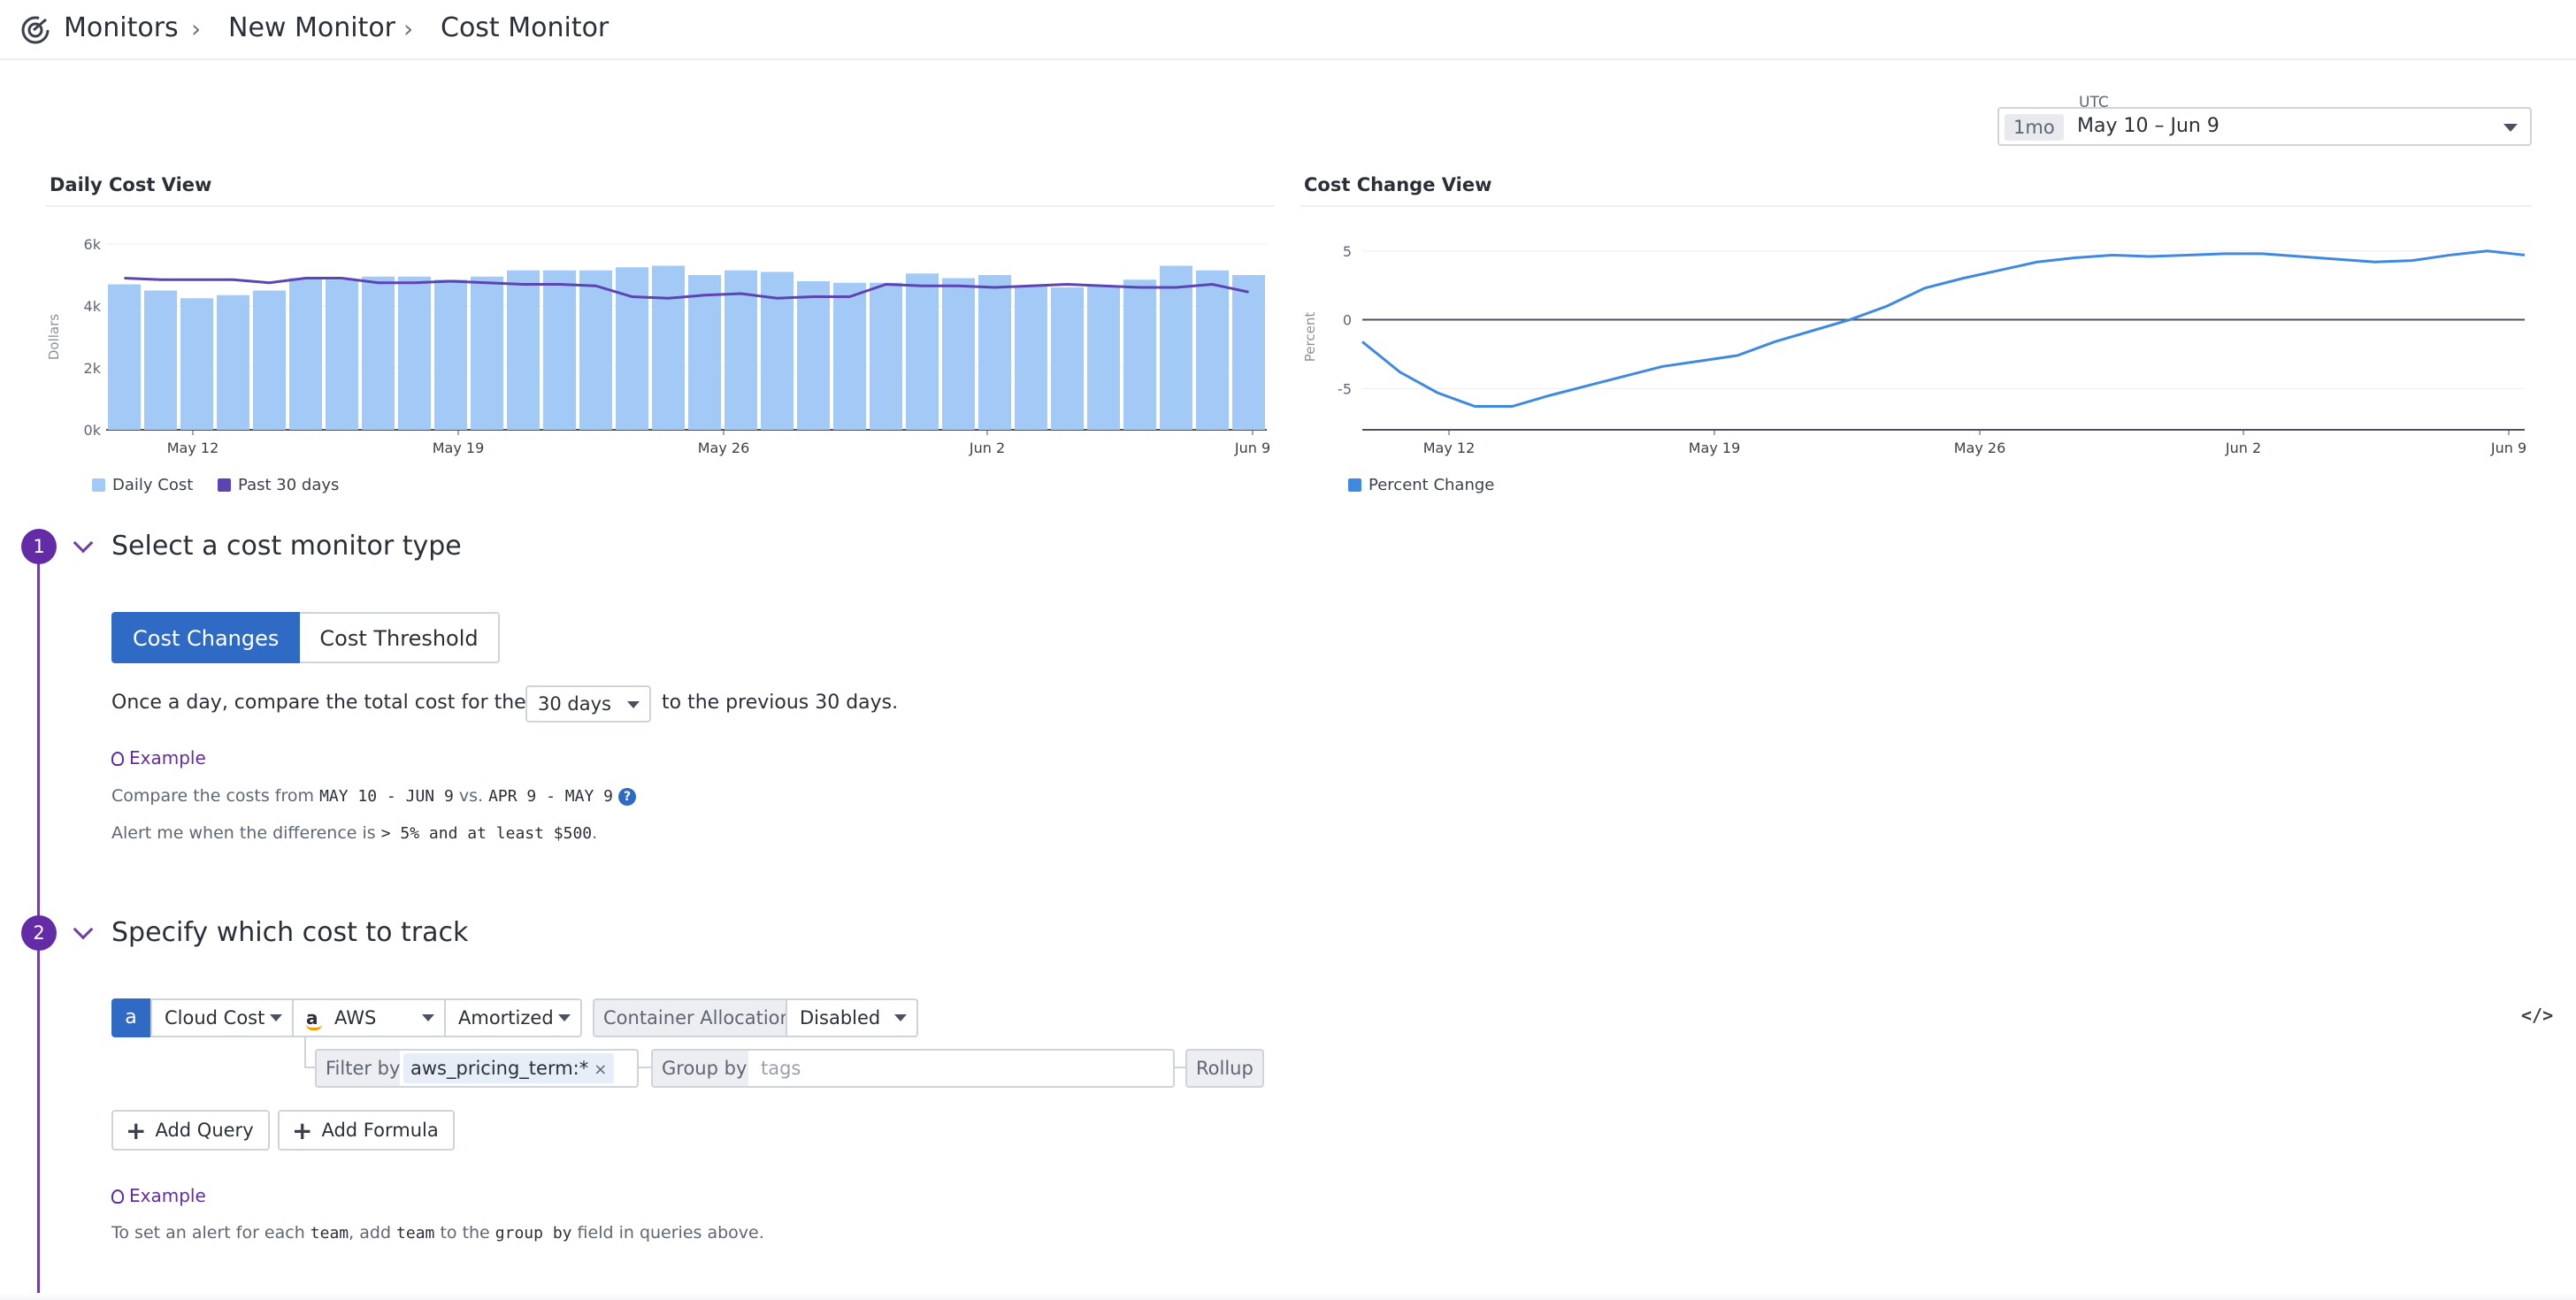 This screenshot has width=2576, height=1300. I want to click on data-source-select: Cloud Cost, so click(222, 1017).